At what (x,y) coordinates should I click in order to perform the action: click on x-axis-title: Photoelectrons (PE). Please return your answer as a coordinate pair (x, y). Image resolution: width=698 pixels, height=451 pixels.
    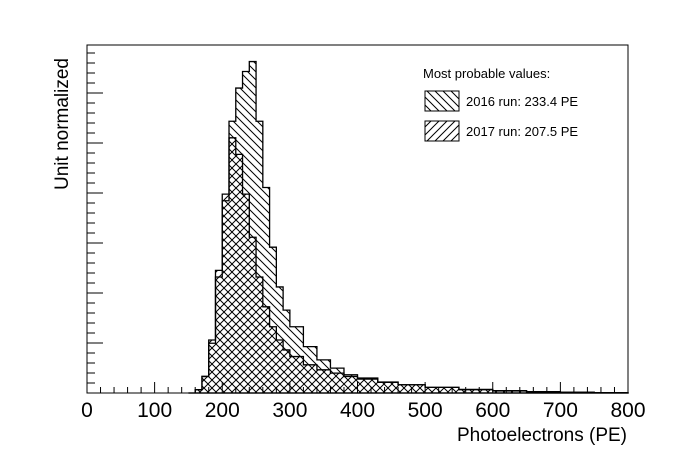
    Looking at the image, I should click on (542, 435).